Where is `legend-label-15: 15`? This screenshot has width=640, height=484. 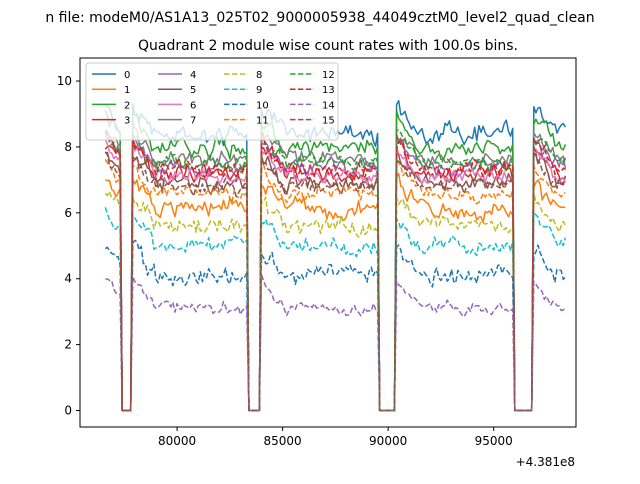
legend-label-15: 15 is located at coordinates (328, 121).